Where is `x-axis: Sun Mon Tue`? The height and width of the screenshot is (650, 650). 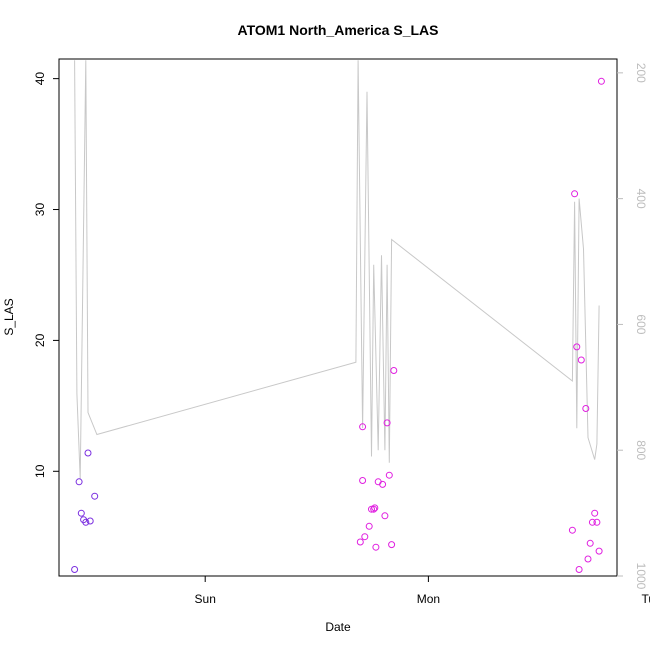 x-axis: Sun Mon Tue is located at coordinates (422, 591).